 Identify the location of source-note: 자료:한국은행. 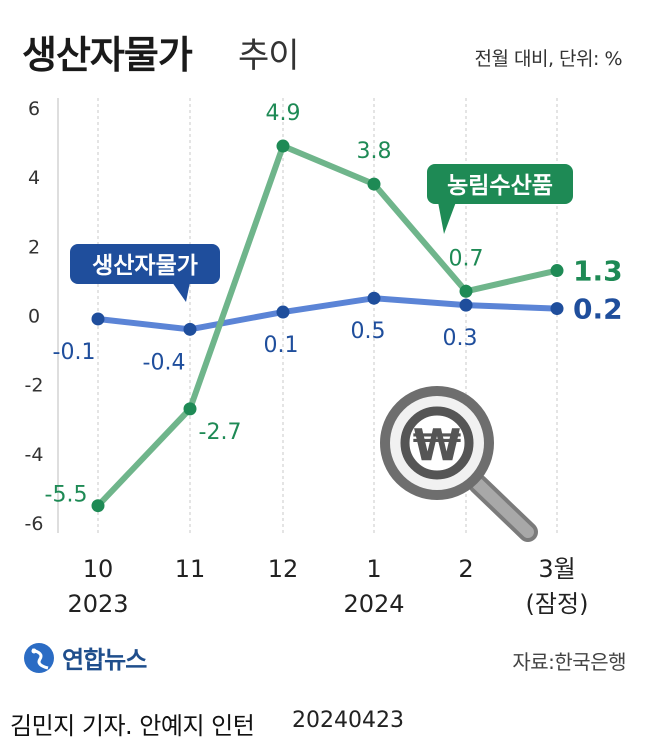
(569, 662).